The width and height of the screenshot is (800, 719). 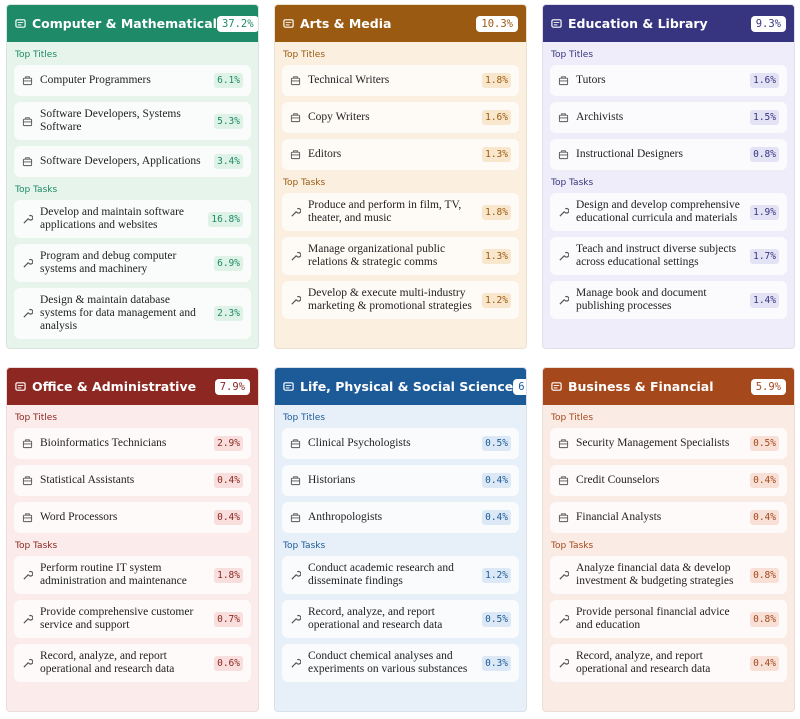 I want to click on title-item: Archivists 1.5%, so click(x=668, y=117).